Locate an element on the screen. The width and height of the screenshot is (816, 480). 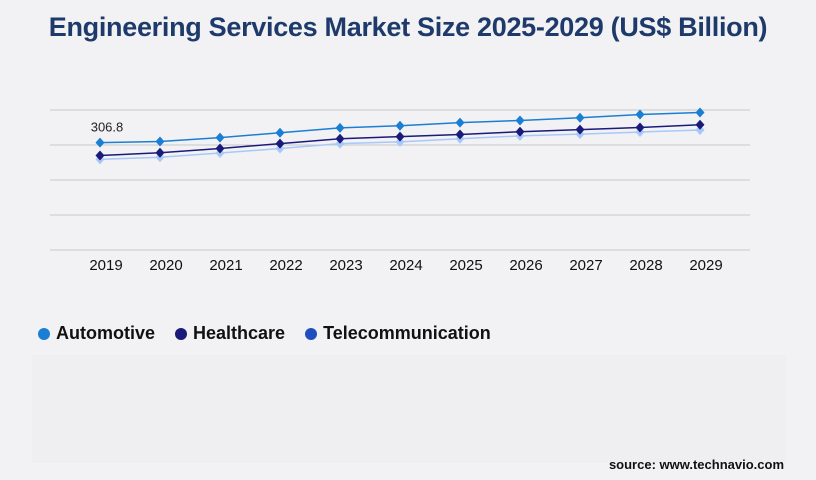
legend-item: Automotive is located at coordinates (96, 333).